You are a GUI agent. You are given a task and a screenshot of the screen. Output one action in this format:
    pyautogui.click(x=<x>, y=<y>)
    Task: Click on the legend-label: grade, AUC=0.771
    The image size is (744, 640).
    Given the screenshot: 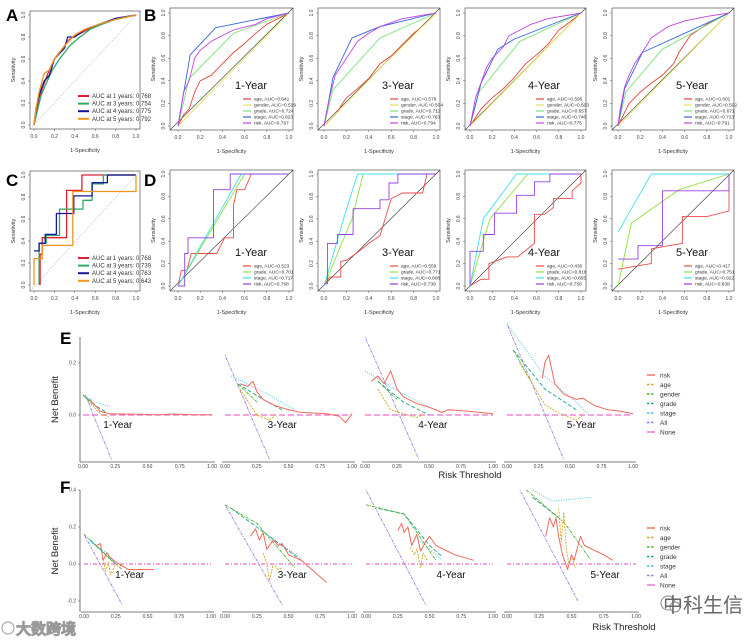 What is the action you would take?
    pyautogui.click(x=421, y=273)
    